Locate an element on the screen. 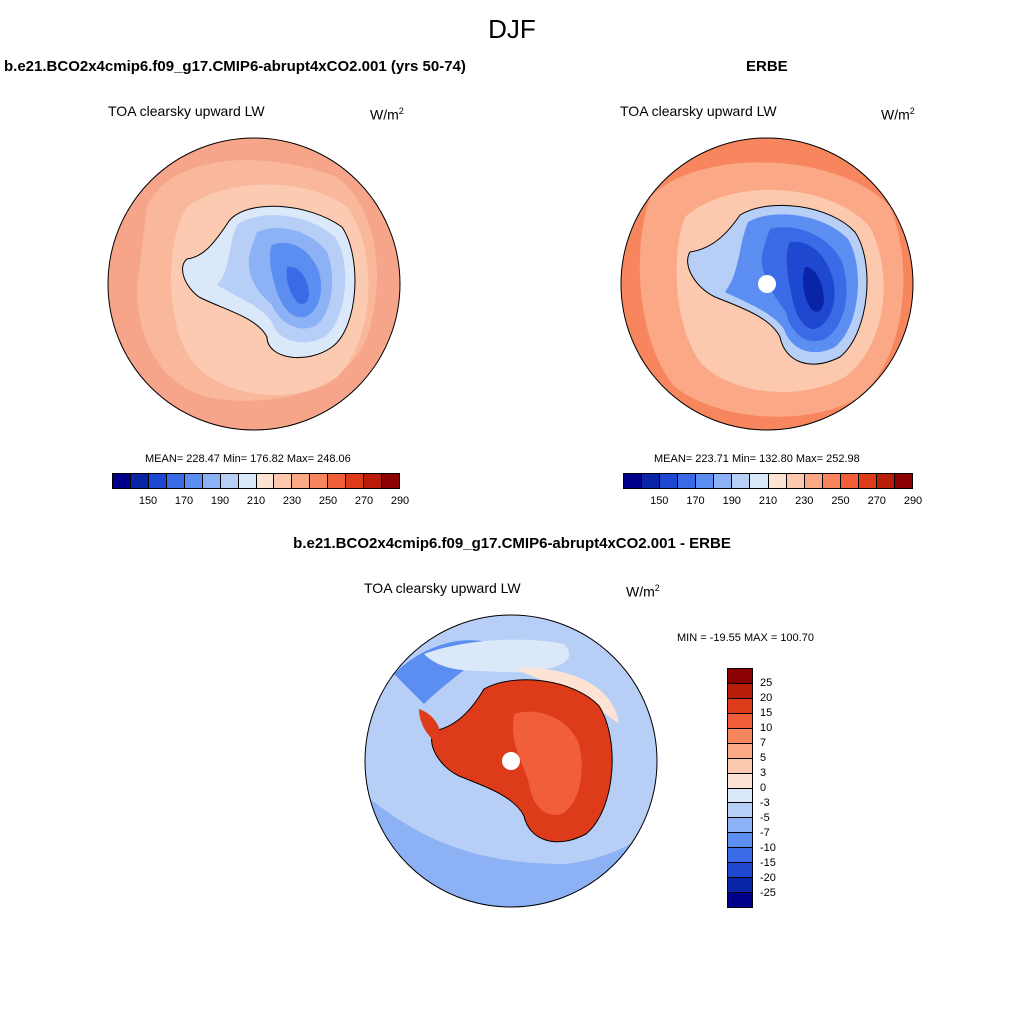  panel1-colorbar is located at coordinates (256, 481).